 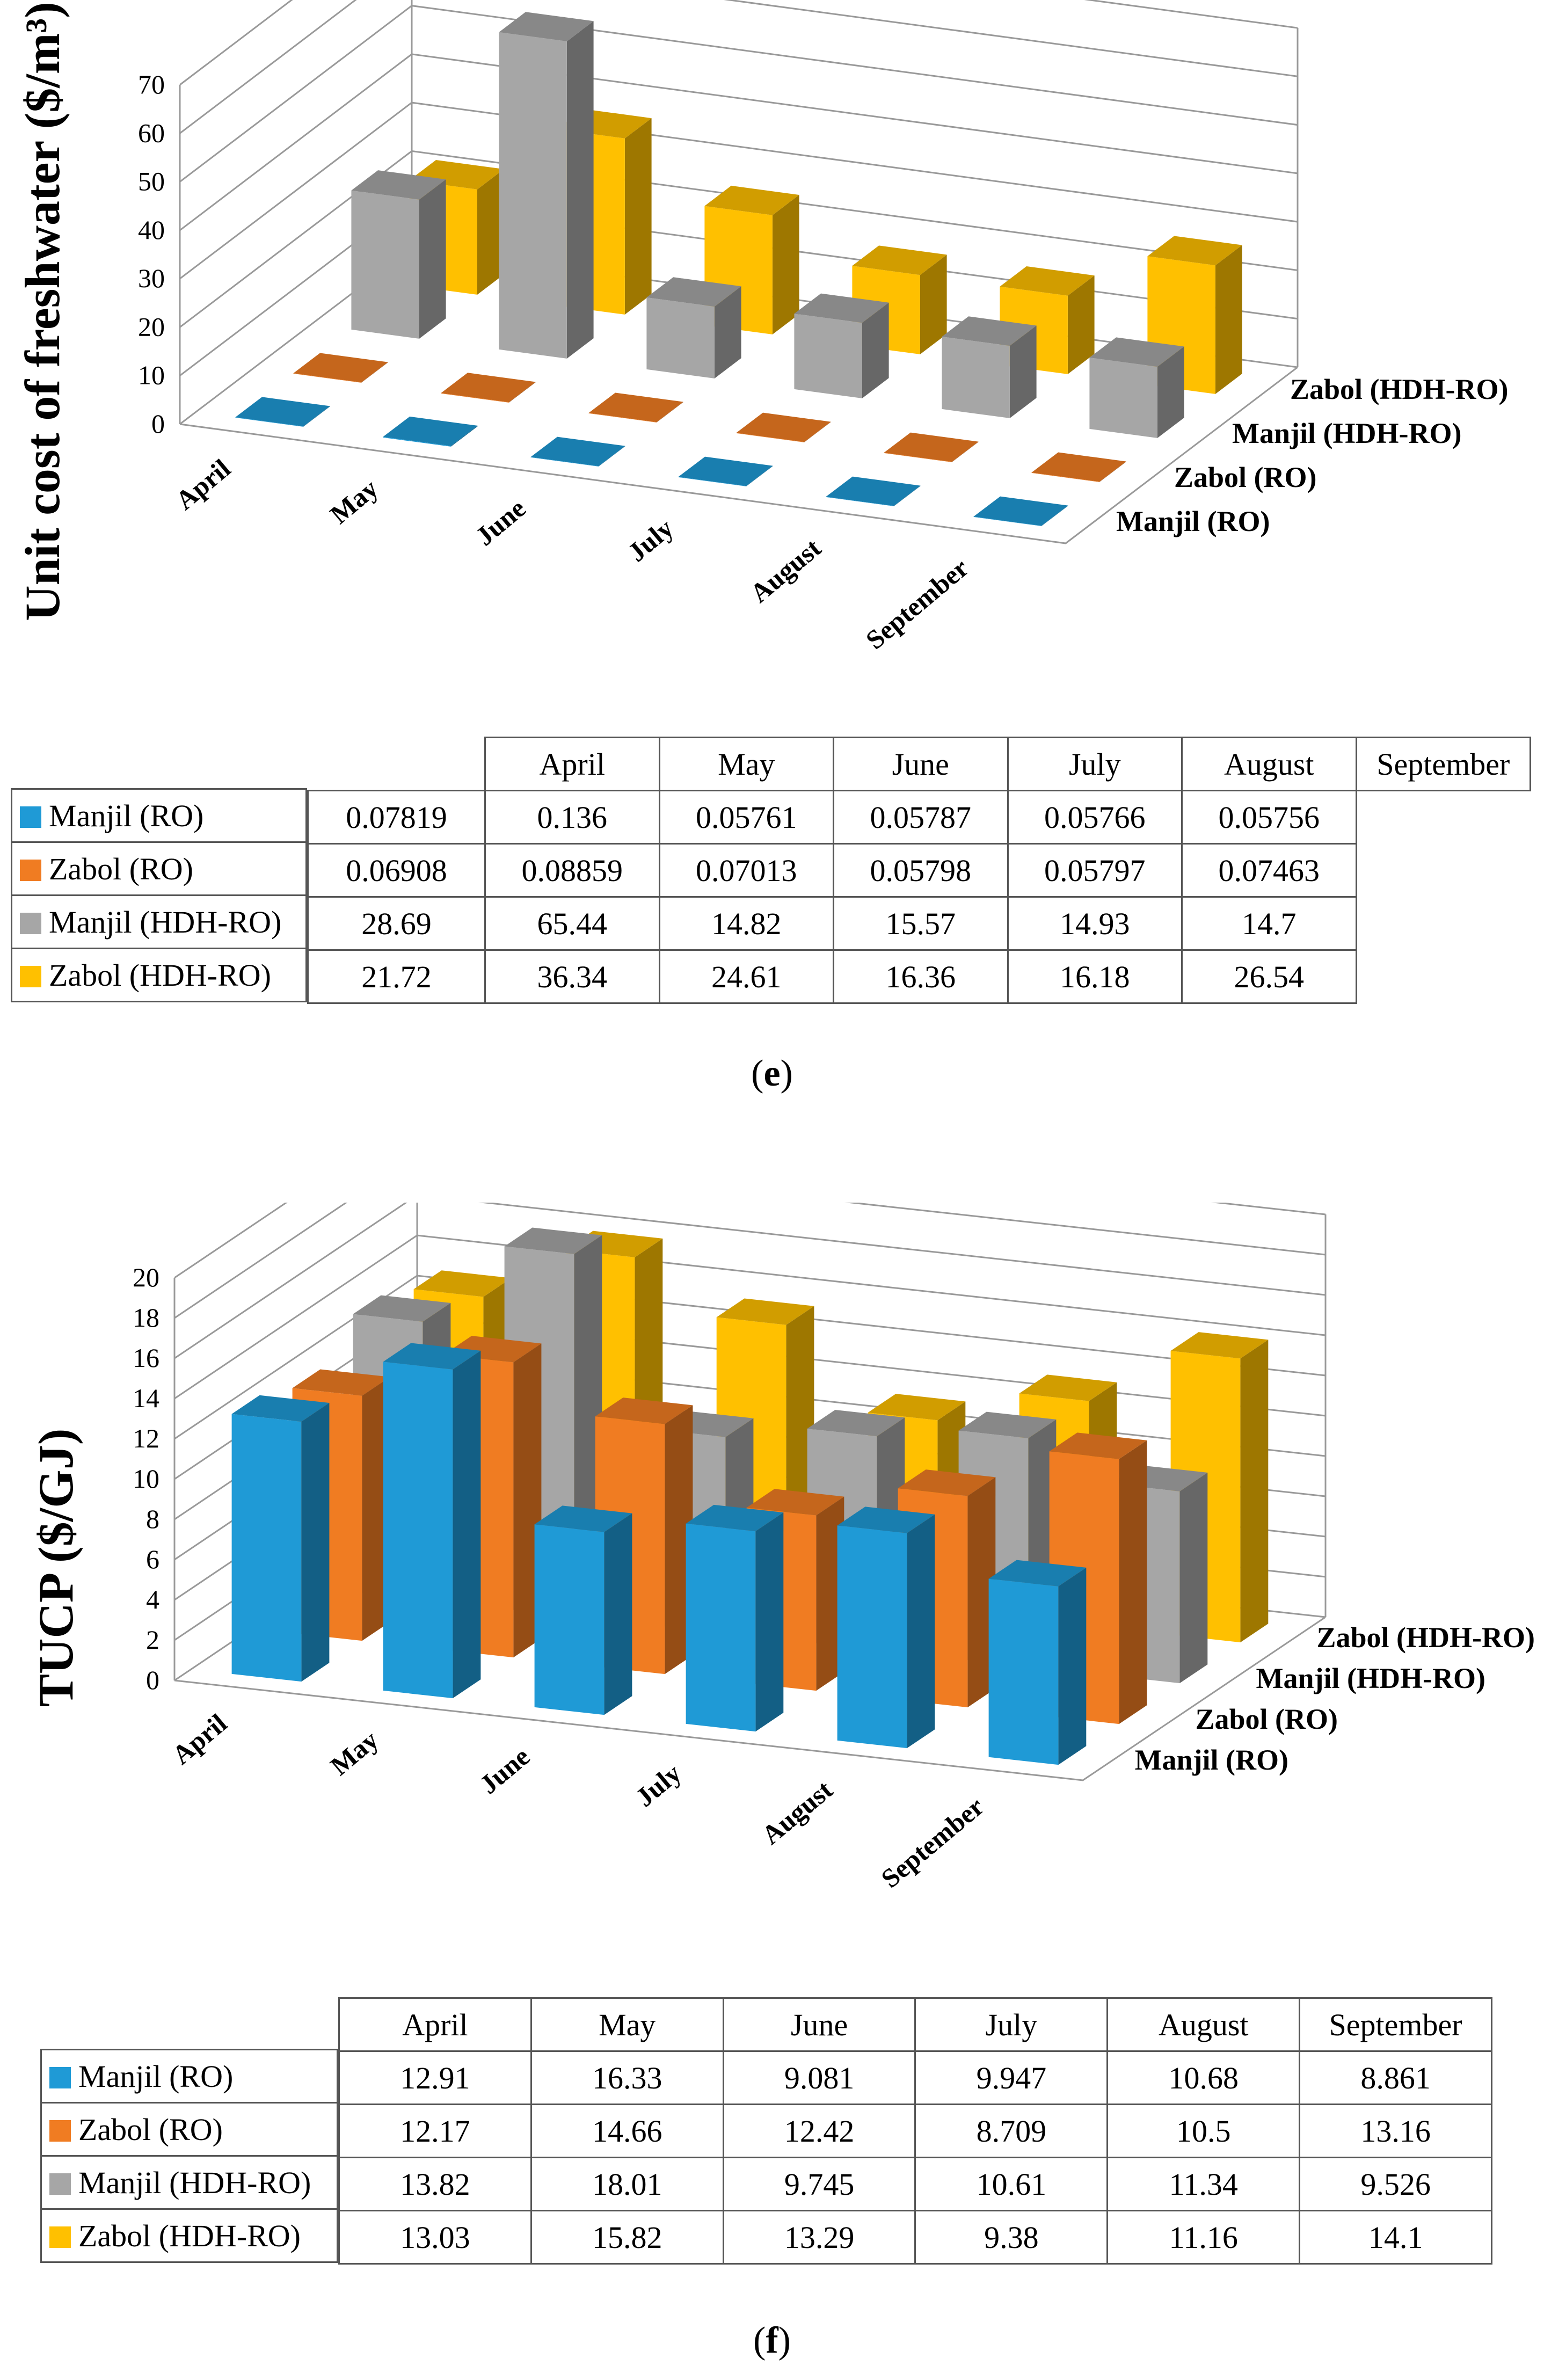 I want to click on table-row-label: Zabol (HDH-RO), so click(x=189, y=2235).